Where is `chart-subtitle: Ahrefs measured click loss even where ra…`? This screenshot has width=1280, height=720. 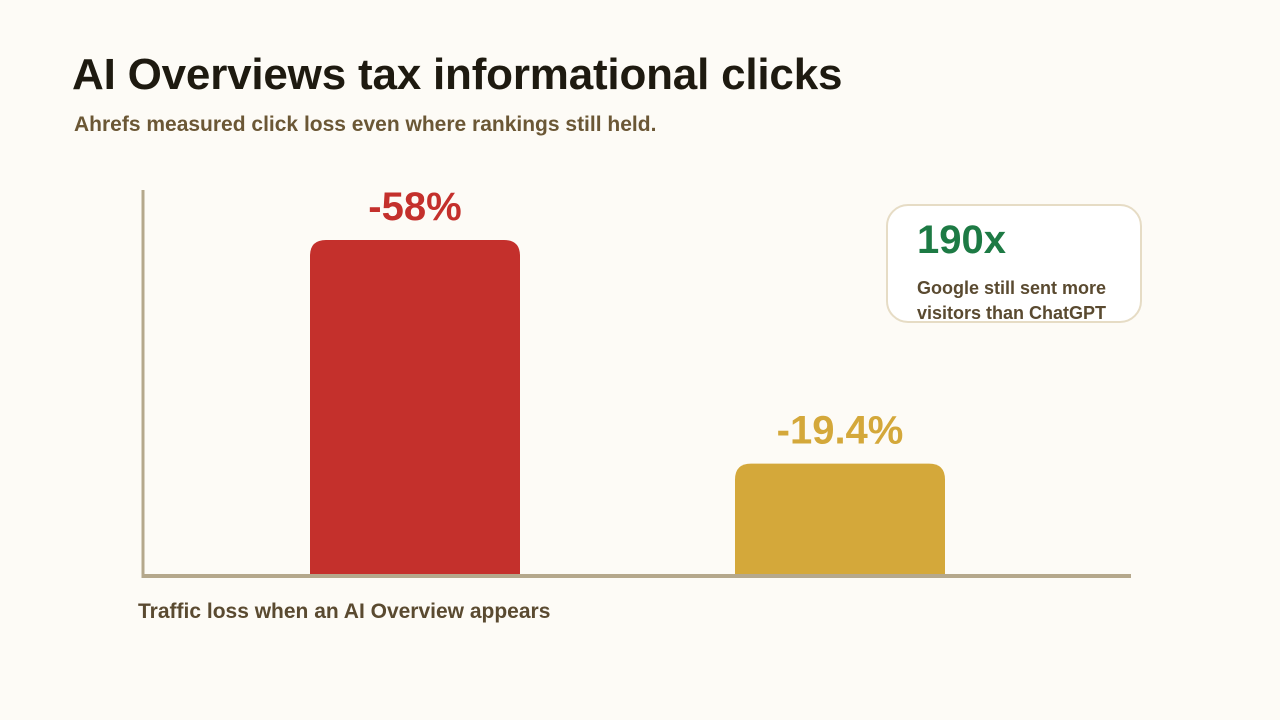 chart-subtitle: Ahrefs measured click loss even where ra… is located at coordinates (365, 124).